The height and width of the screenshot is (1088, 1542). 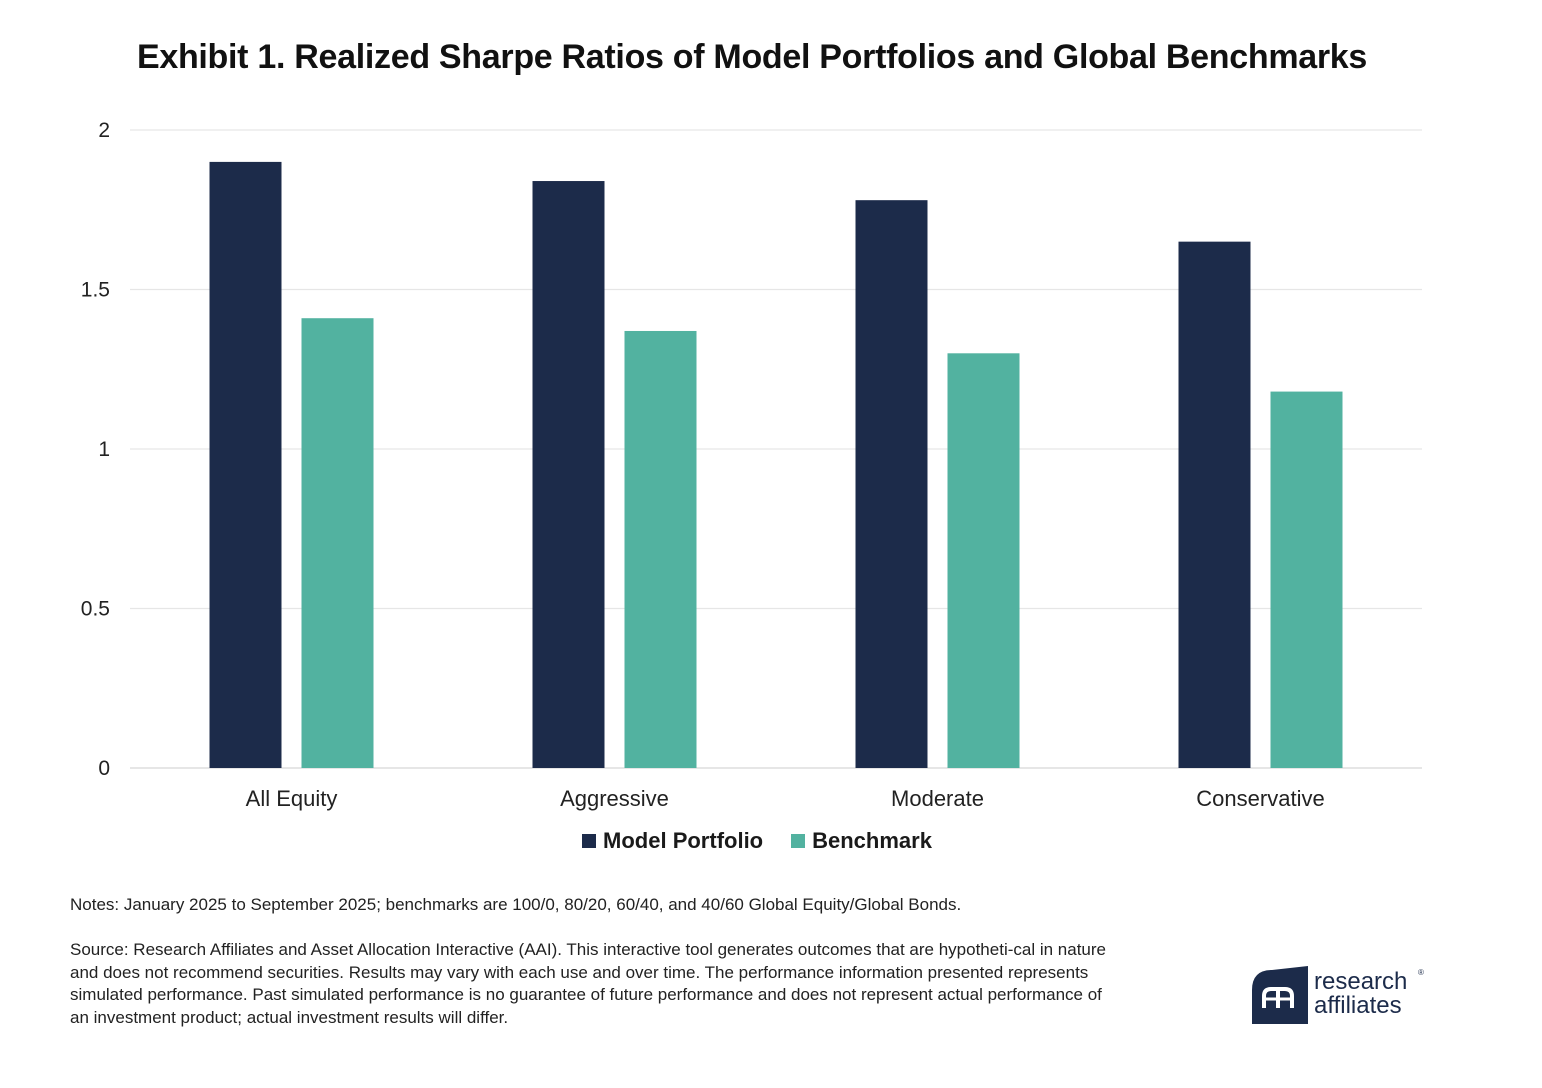 I want to click on legend-label-model: Model Portfolio, so click(x=683, y=840).